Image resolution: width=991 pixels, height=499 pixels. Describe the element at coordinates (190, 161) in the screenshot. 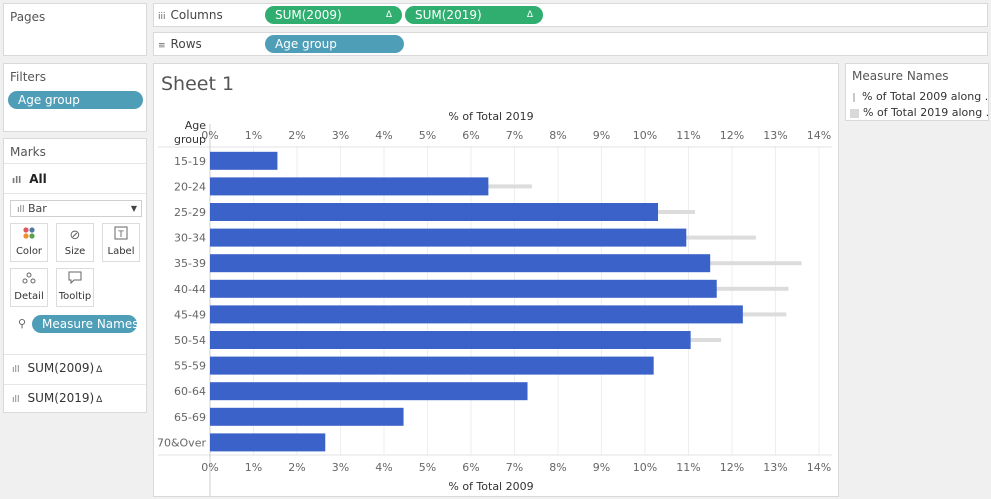

I see `category-label: 15-19` at that location.